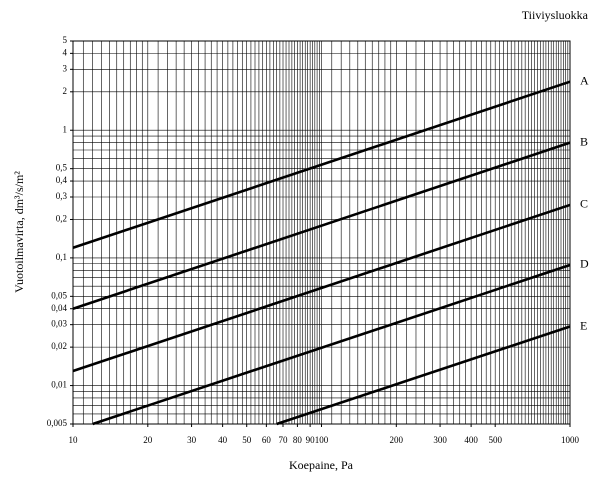 Image resolution: width=611 pixels, height=485 pixels. Describe the element at coordinates (62, 168) in the screenshot. I see `y-tick-label: 0,5` at that location.